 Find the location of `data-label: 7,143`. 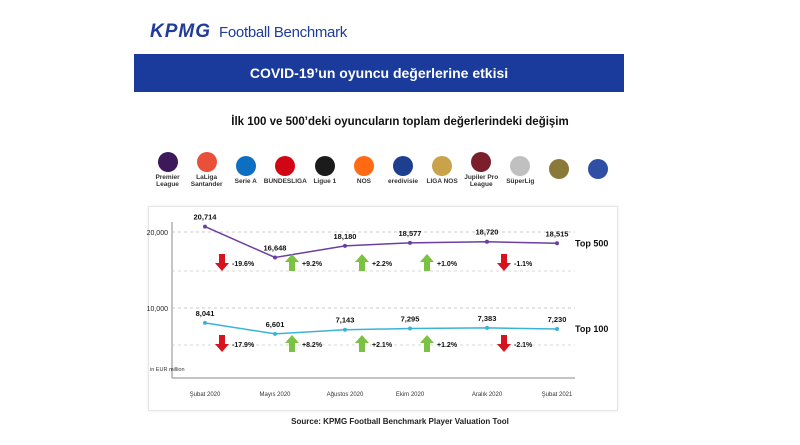

data-label: 7,143 is located at coordinates (345, 320).